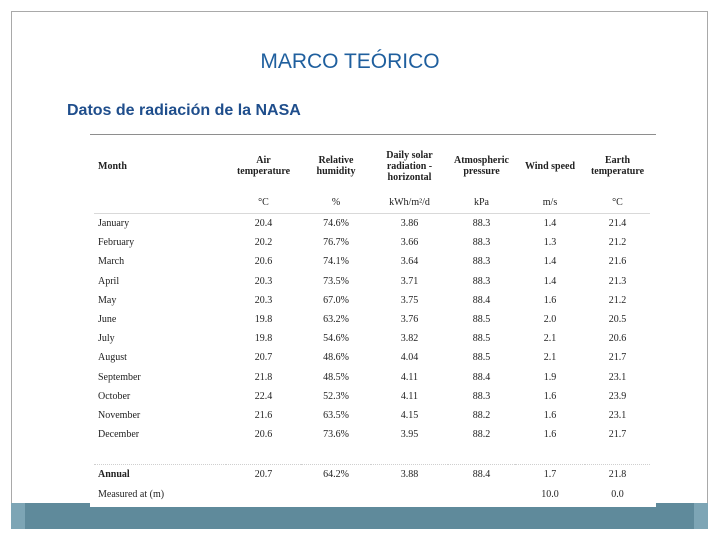 Image resolution: width=720 pixels, height=540 pixels. What do you see at coordinates (263, 243) in the screenshot?
I see `table-cell: 20.2` at bounding box center [263, 243].